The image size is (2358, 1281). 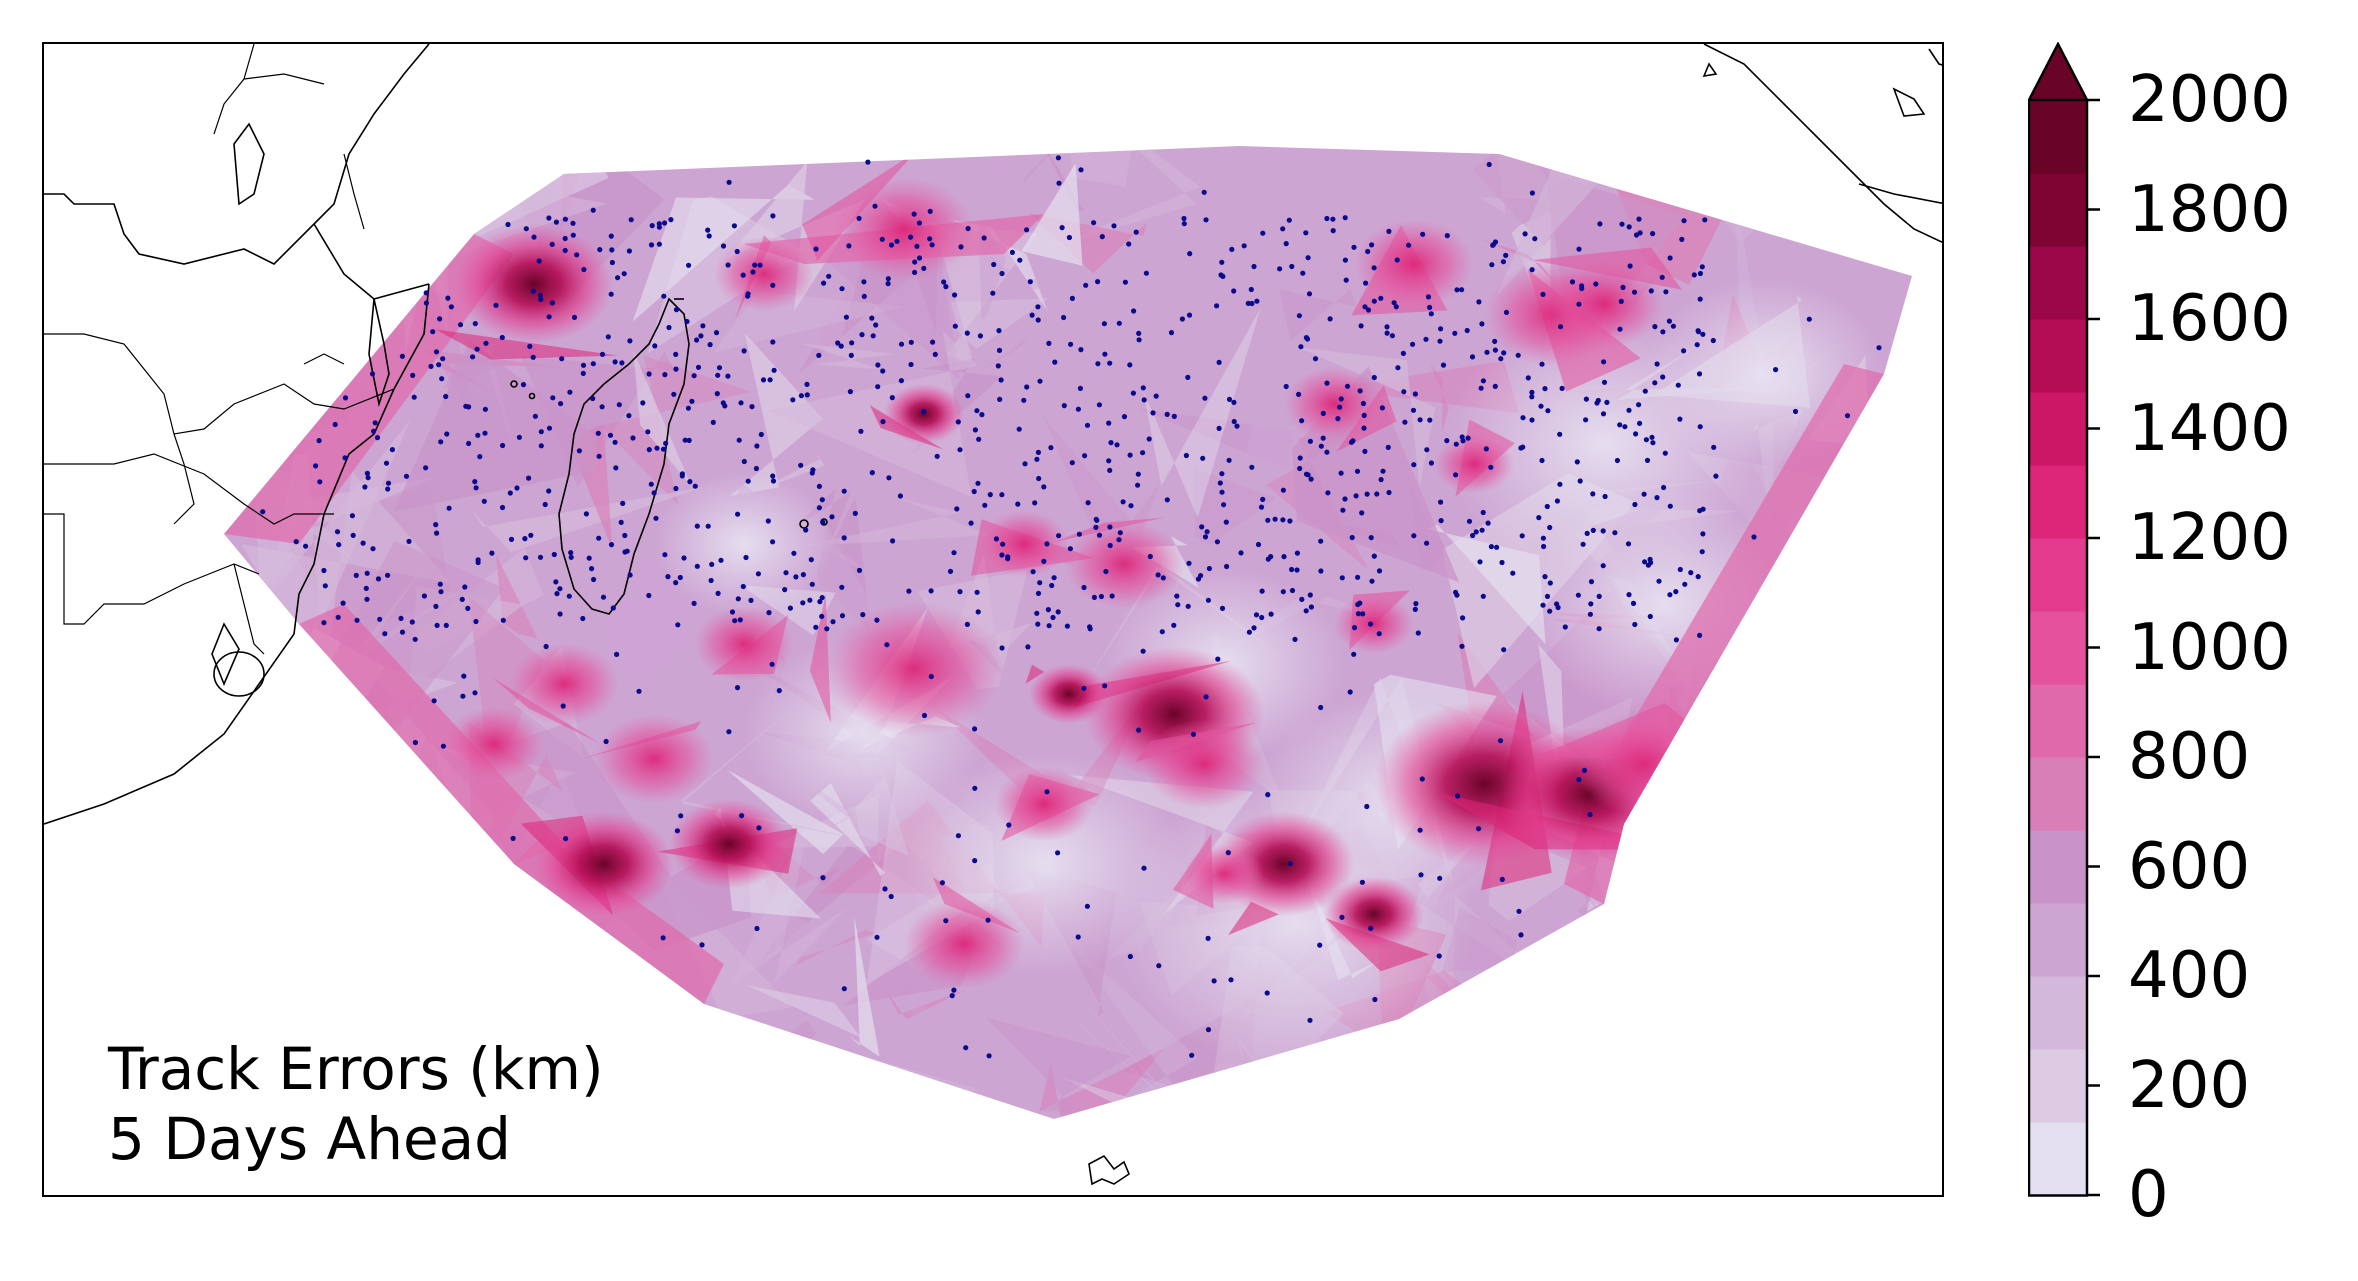 What do you see at coordinates (2058, 648) in the screenshot?
I see `colorbar-band` at bounding box center [2058, 648].